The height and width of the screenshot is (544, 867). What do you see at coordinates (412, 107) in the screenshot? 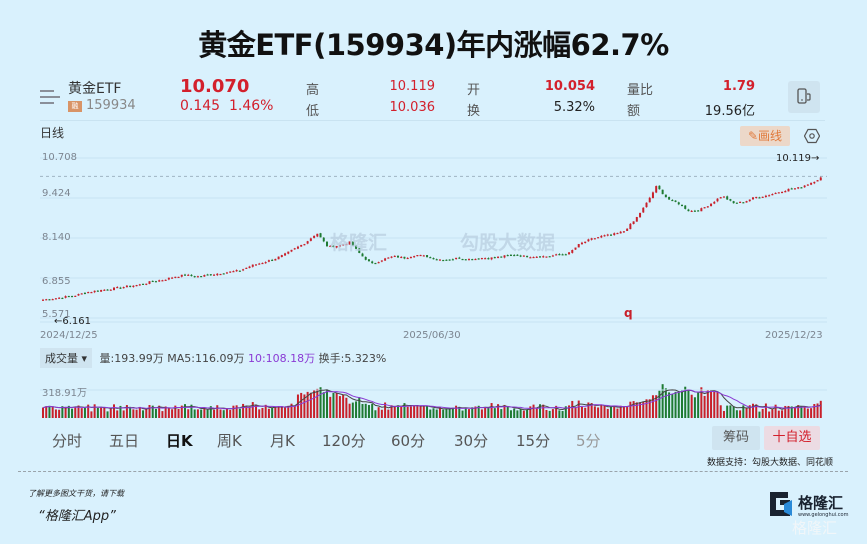
I see `low-value: 10.036` at bounding box center [412, 107].